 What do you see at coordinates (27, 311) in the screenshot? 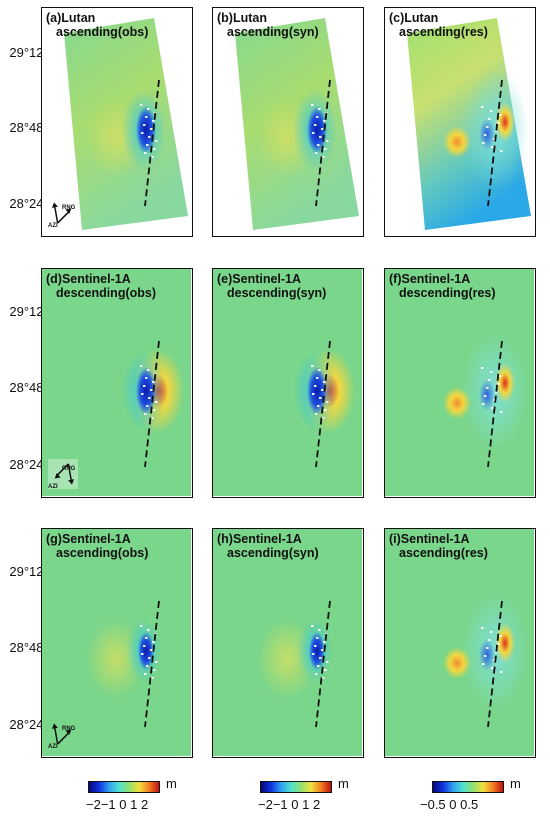
I see `y-label-r2-1: 29°12'` at bounding box center [27, 311].